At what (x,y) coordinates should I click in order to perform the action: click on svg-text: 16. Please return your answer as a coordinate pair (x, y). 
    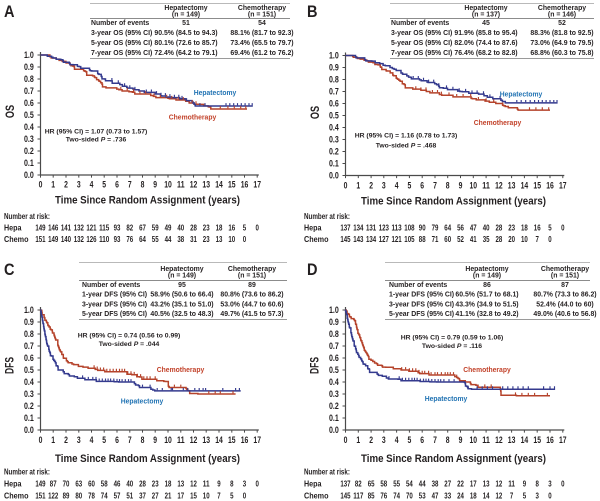
    Looking at the image, I should click on (231, 227).